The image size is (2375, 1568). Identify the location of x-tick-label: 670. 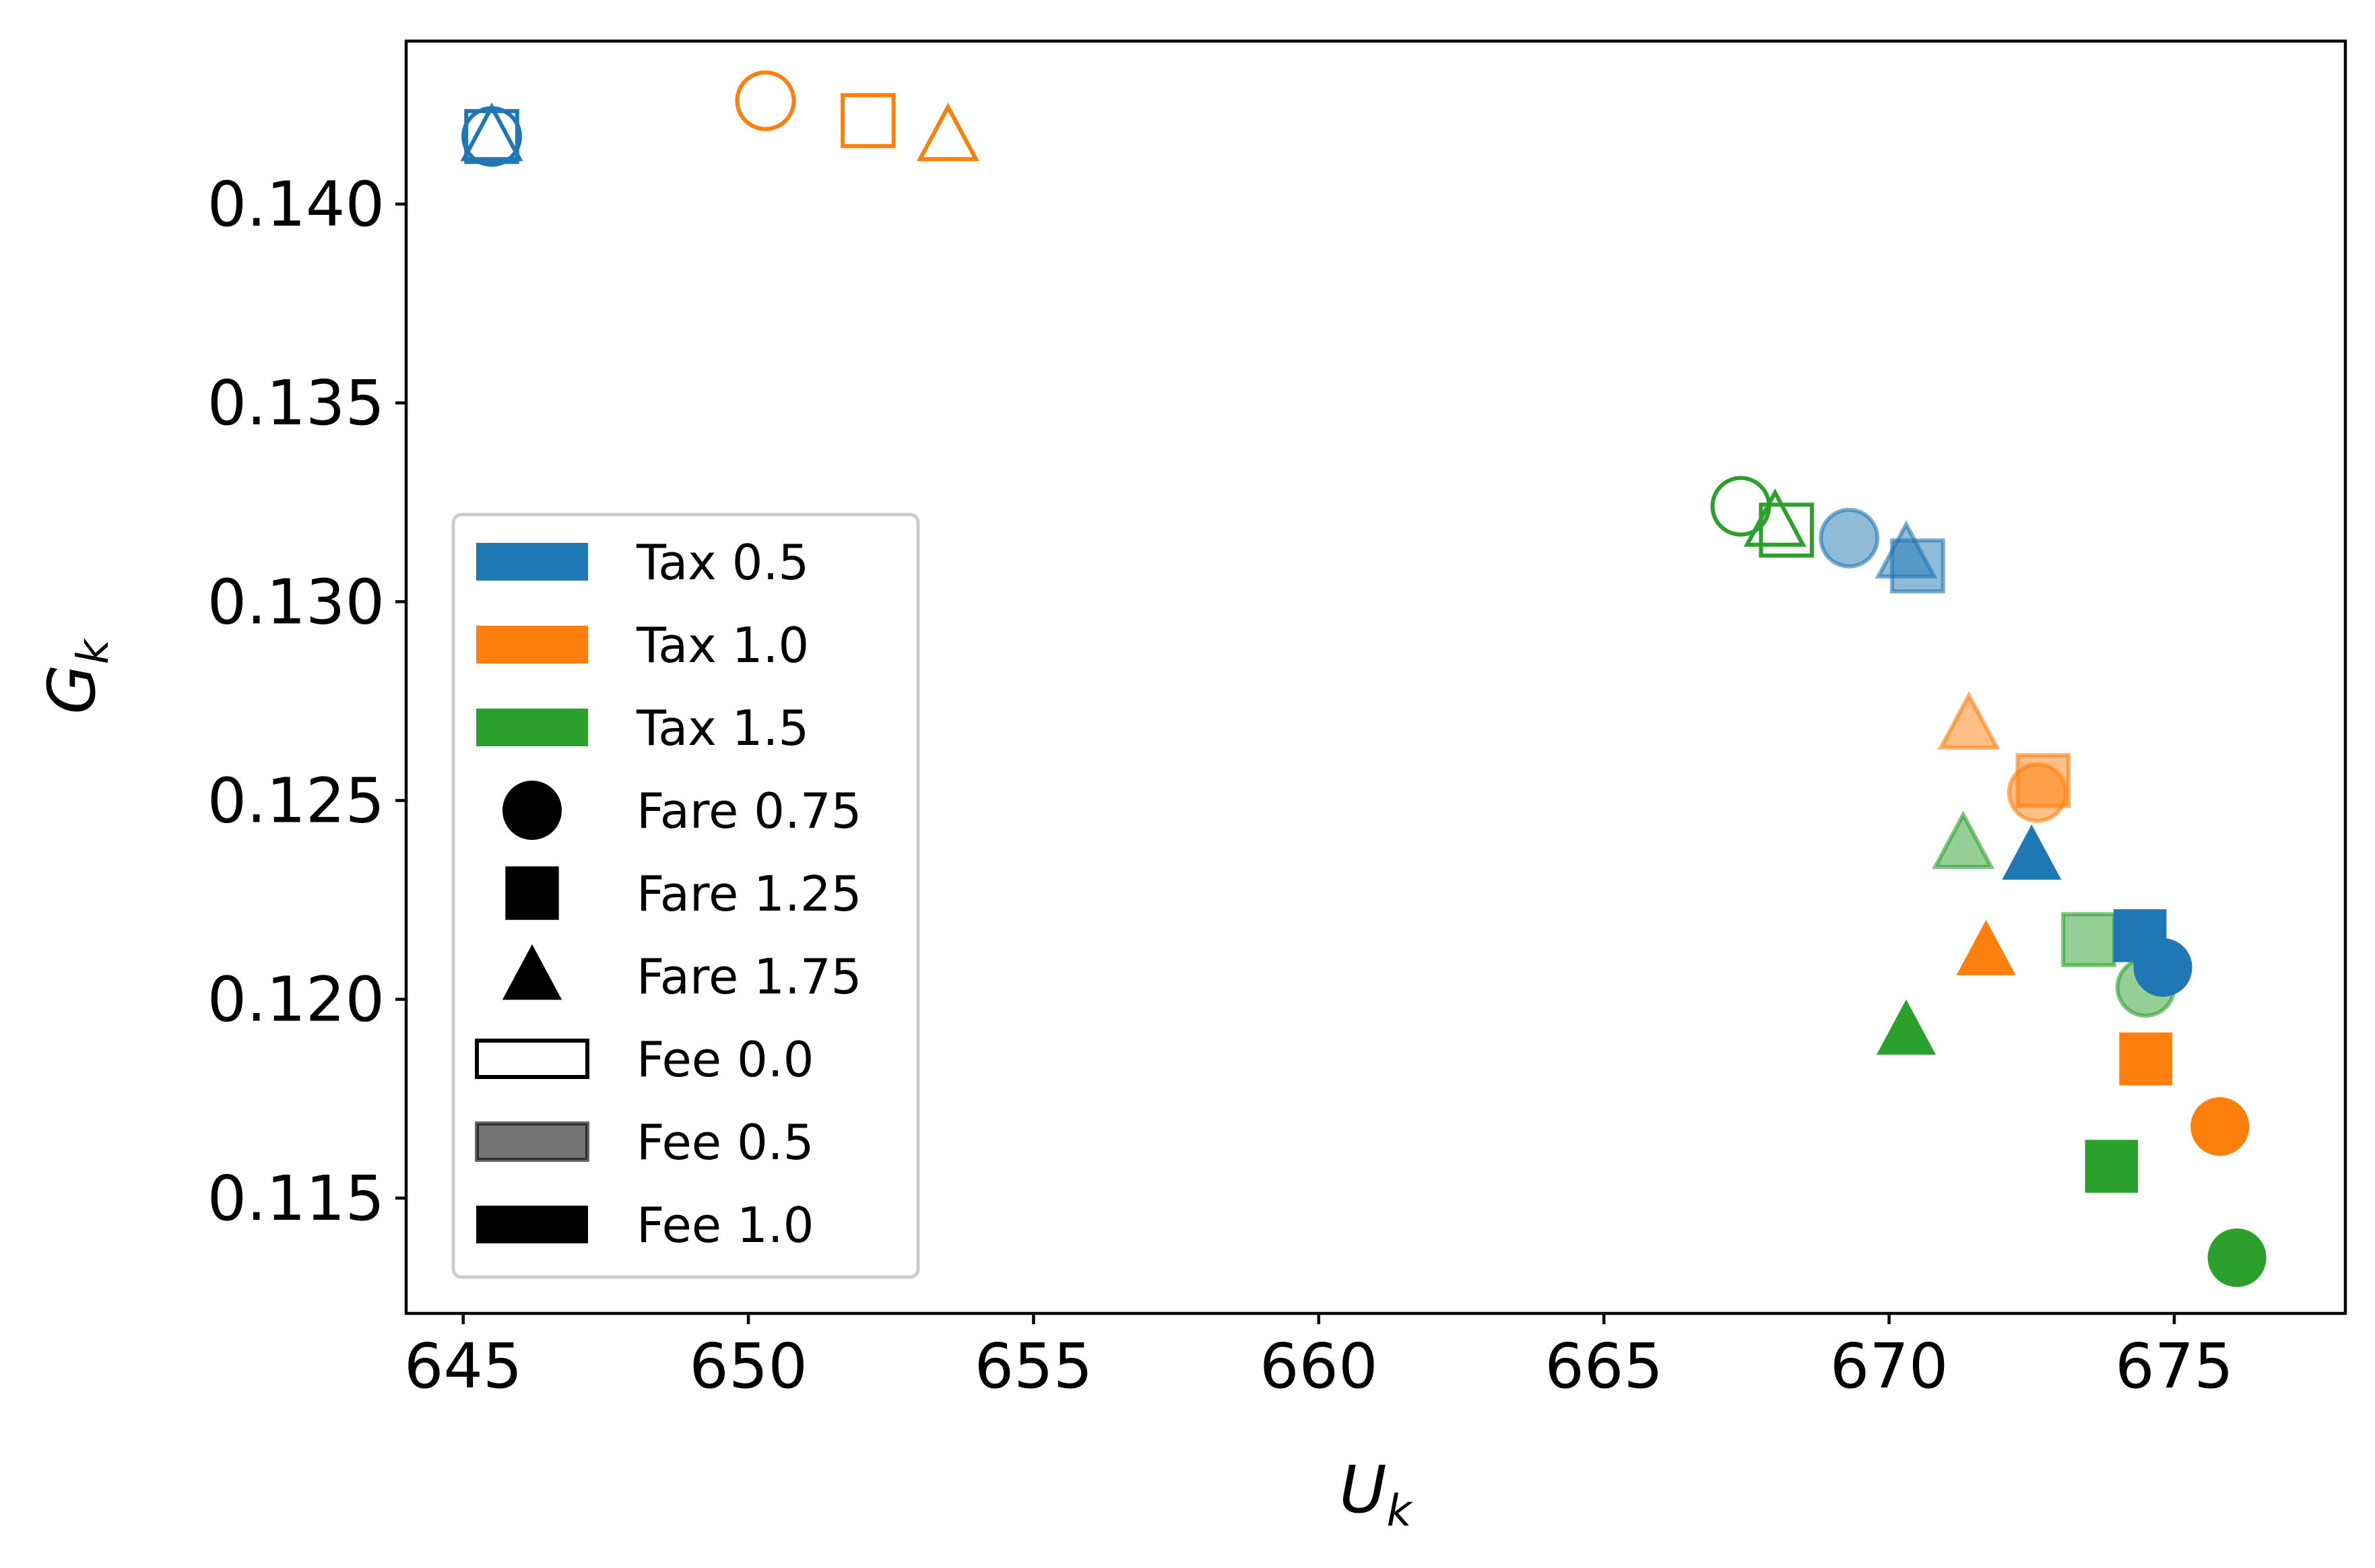
(1889, 1366).